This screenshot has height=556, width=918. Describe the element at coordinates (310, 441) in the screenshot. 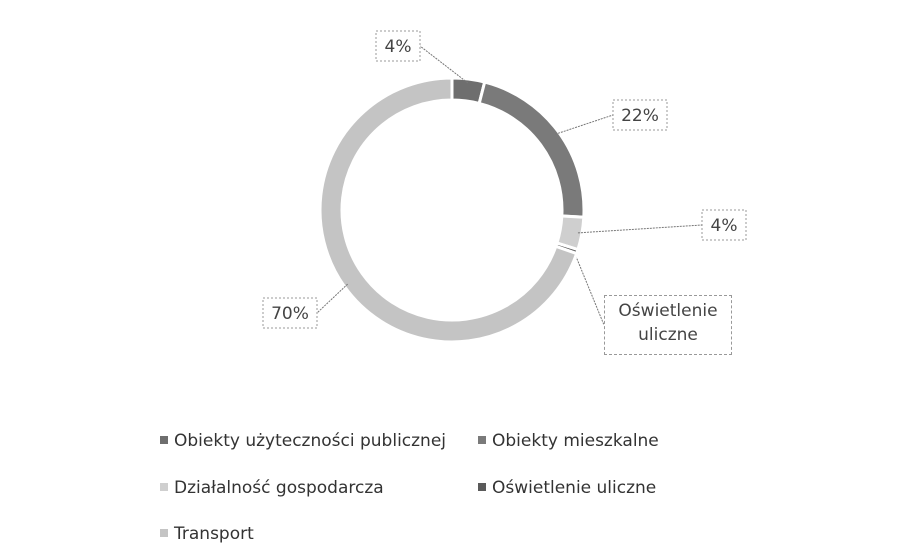

I see `legend-label: Obiekty użyteczności publicznej` at that location.